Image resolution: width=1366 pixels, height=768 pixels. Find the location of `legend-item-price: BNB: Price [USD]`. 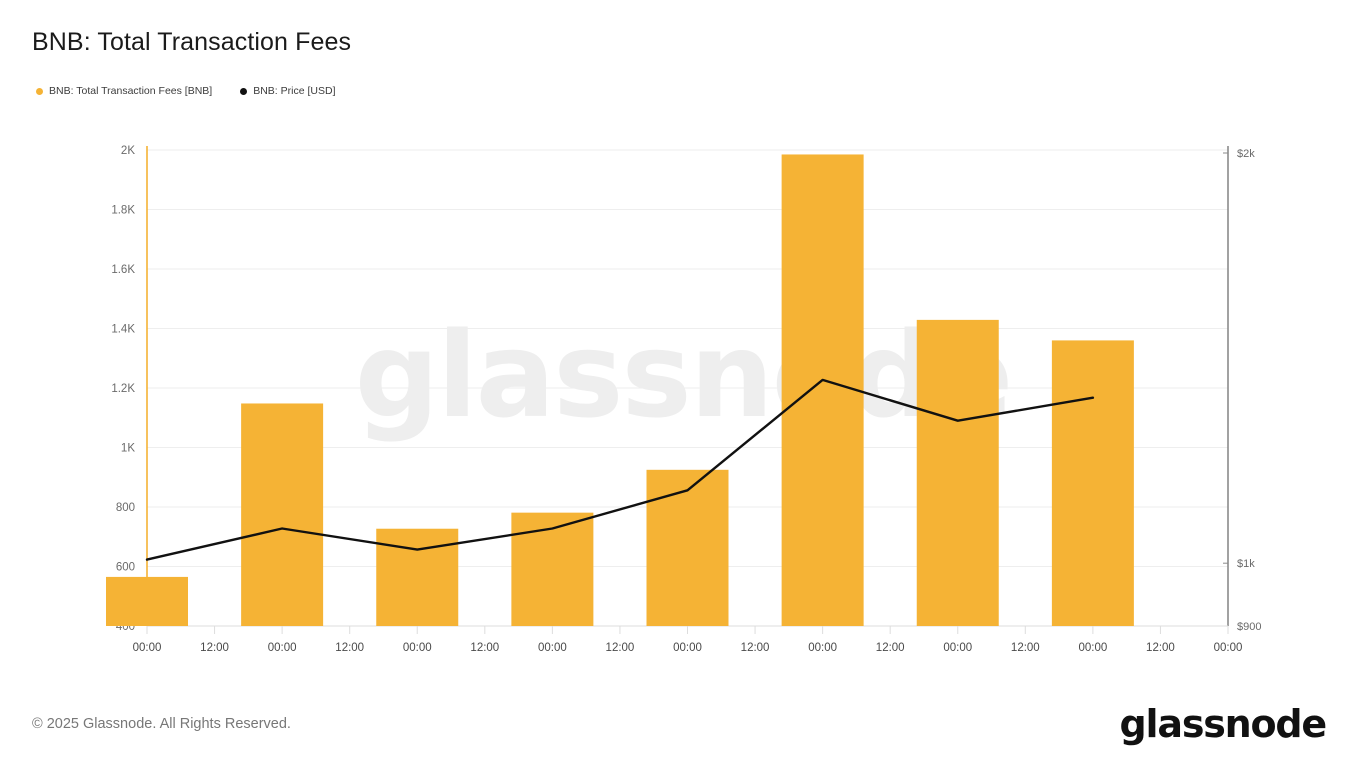

legend-item-price: BNB: Price [USD] is located at coordinates (288, 91).